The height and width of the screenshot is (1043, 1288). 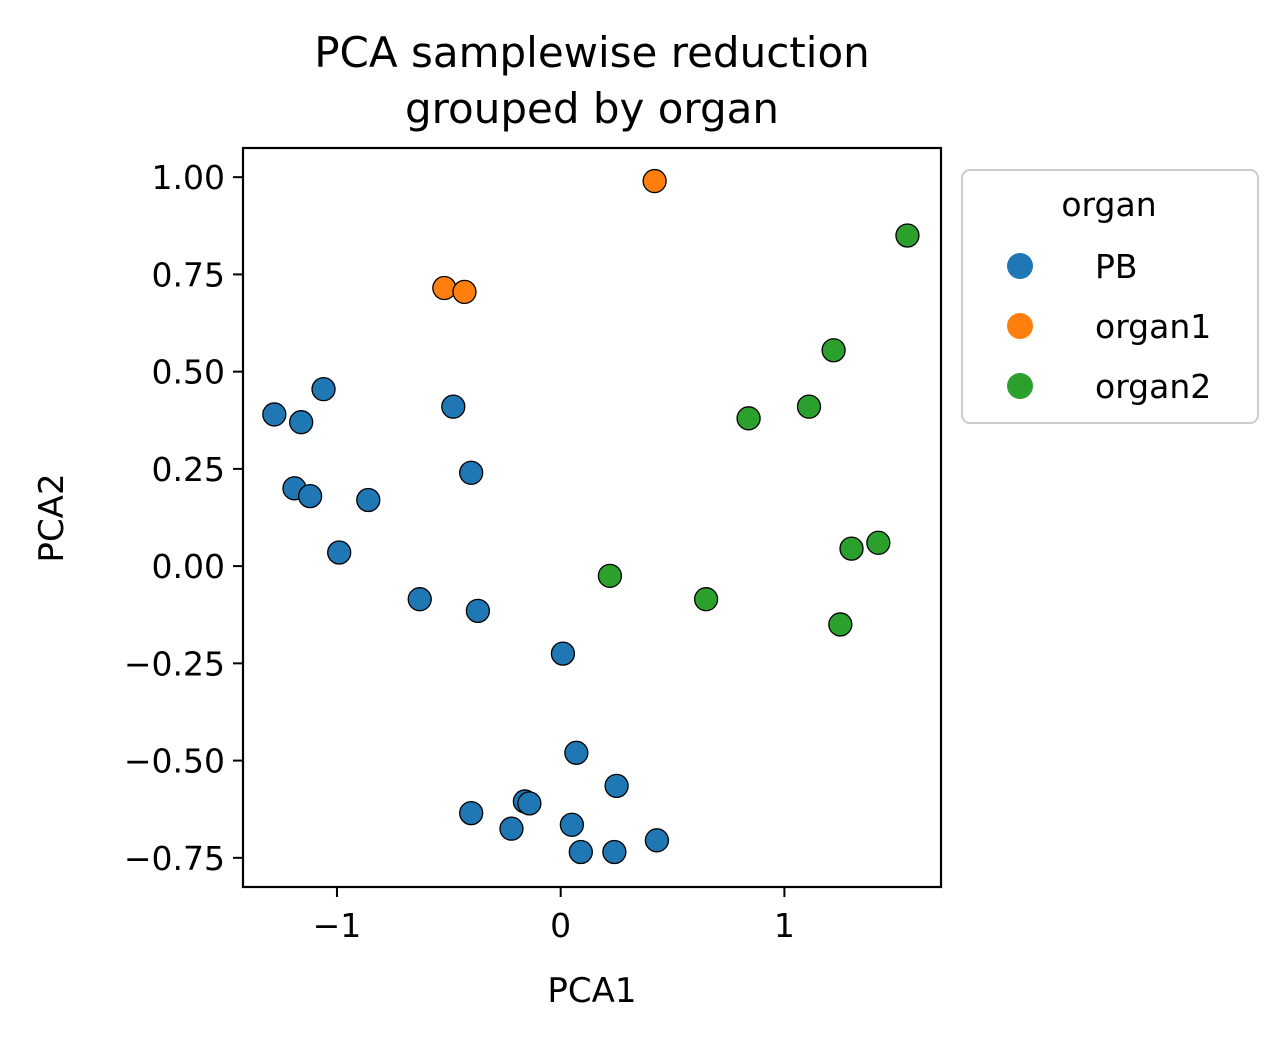 What do you see at coordinates (188, 177) in the screenshot?
I see `y-tick-label: 1.00` at bounding box center [188, 177].